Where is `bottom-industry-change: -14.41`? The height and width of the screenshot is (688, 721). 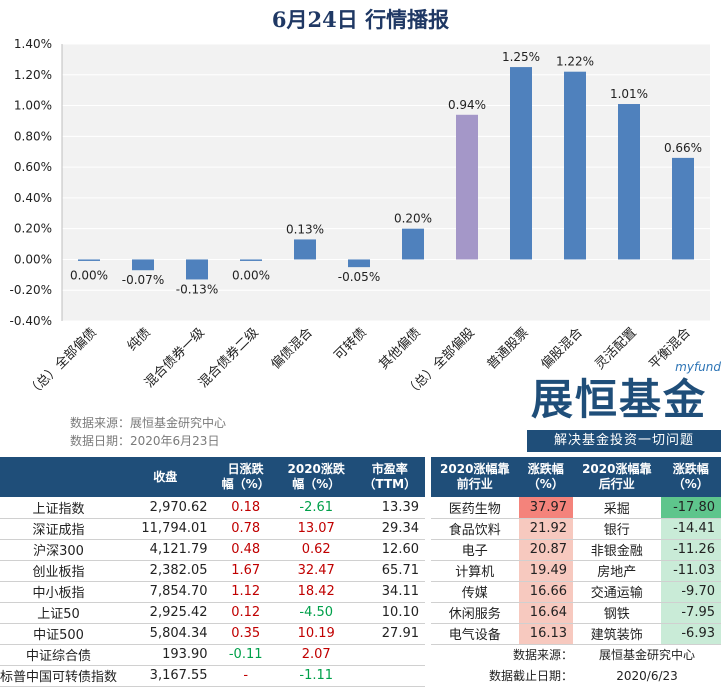 bottom-industry-change: -14.41 is located at coordinates (690, 529).